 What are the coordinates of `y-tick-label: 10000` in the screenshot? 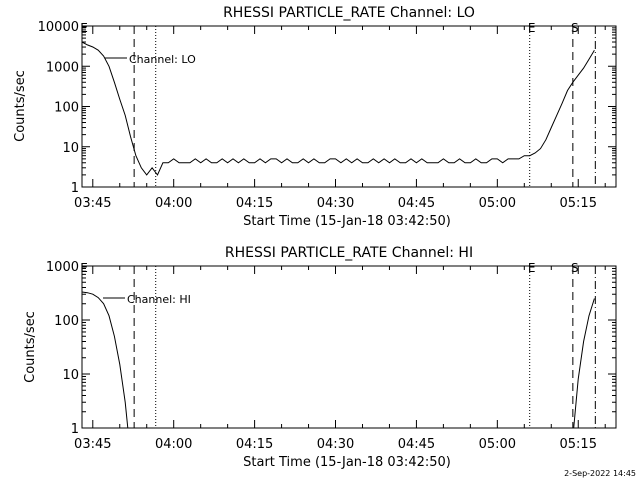 It's located at (58, 27).